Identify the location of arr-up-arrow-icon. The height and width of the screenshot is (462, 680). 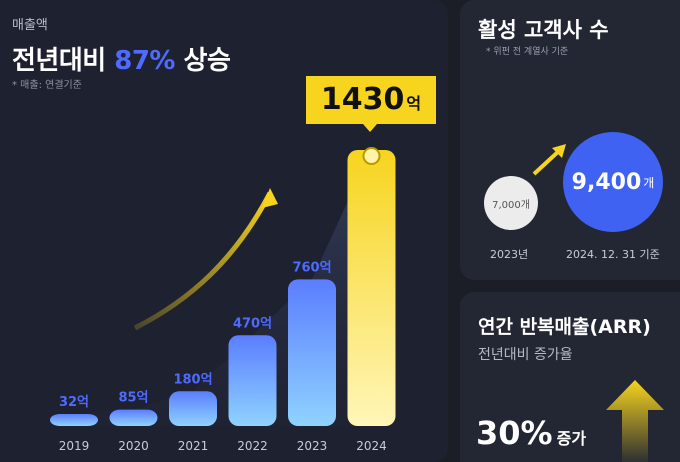
(635, 421).